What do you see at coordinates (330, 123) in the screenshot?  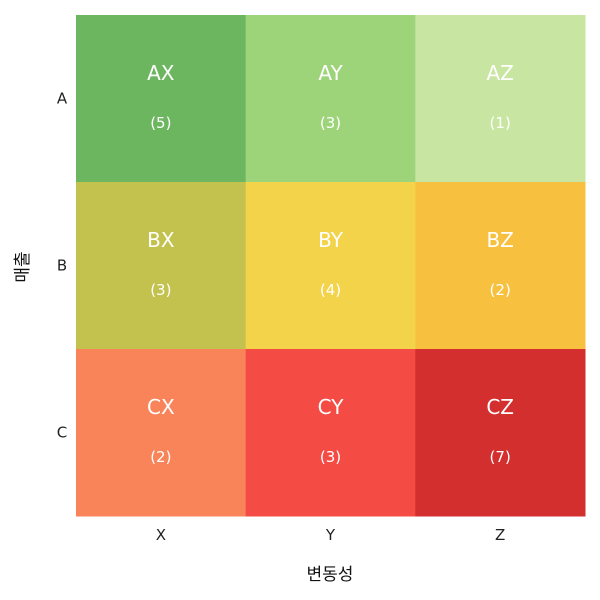 I see `cell-count-ay: (3)` at bounding box center [330, 123].